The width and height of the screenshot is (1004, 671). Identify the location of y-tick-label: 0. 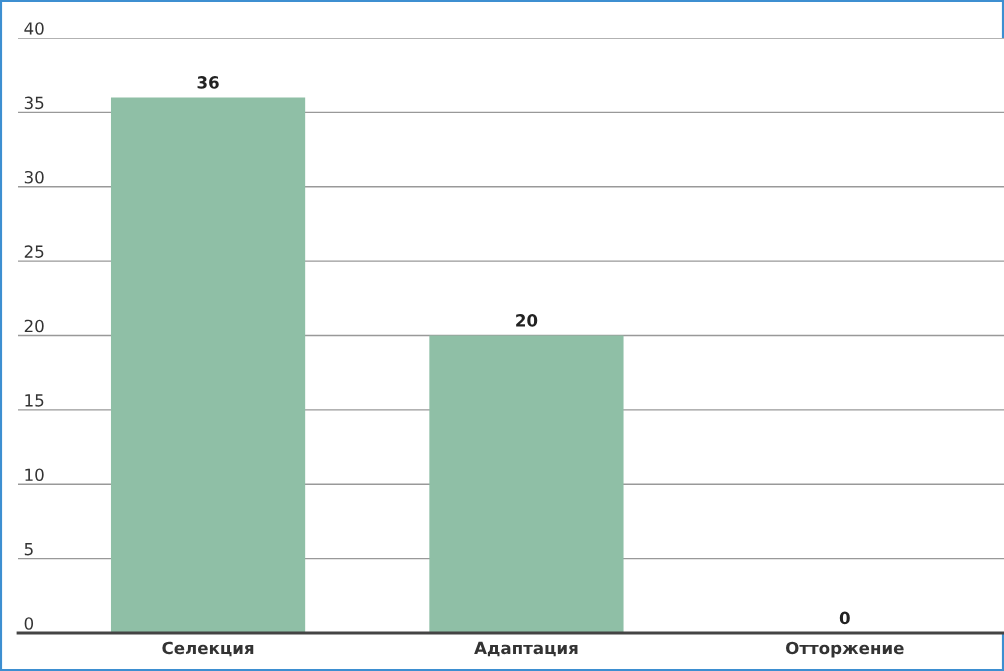
(29, 623).